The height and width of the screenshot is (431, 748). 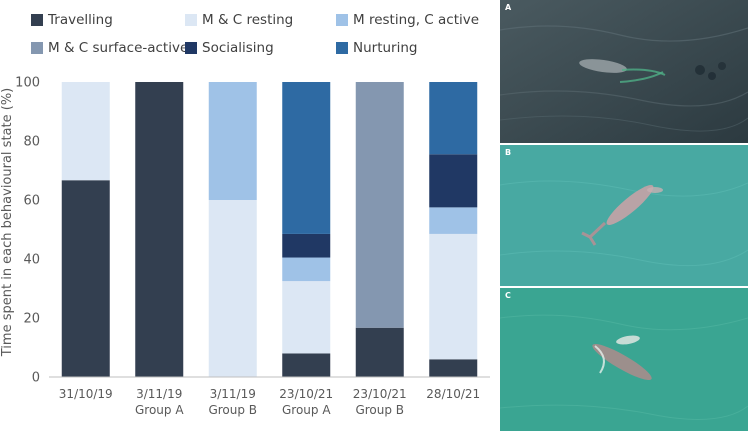 I want to click on x-tick-label: 28/10/21, so click(x=453, y=394).